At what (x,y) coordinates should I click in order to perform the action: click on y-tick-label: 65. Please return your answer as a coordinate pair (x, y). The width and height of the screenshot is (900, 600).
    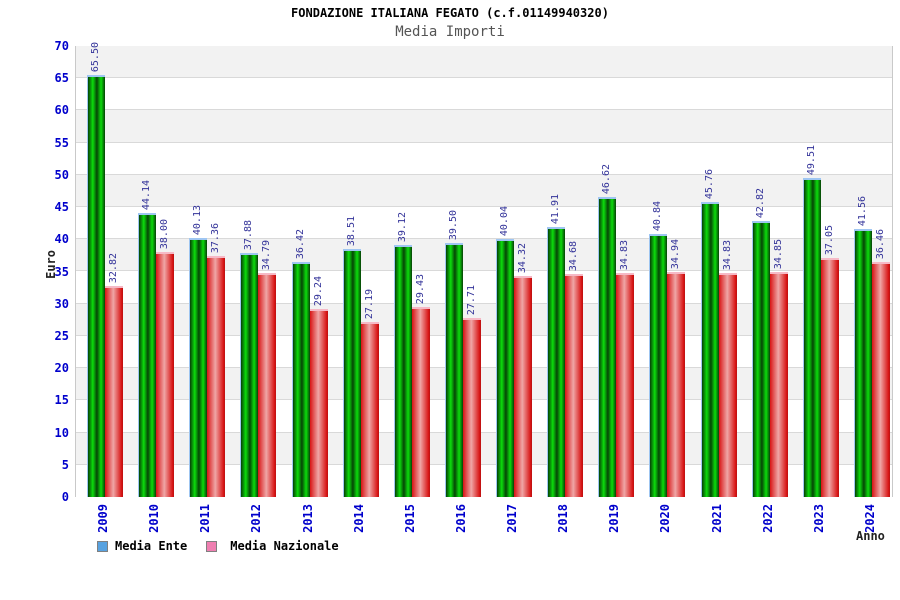
    Looking at the image, I should click on (61, 78).